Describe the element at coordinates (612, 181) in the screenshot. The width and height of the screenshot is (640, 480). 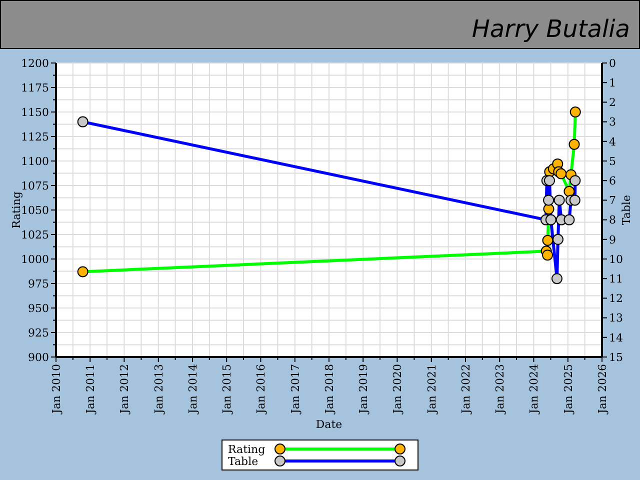
I see `y2-tick-label: 6` at that location.